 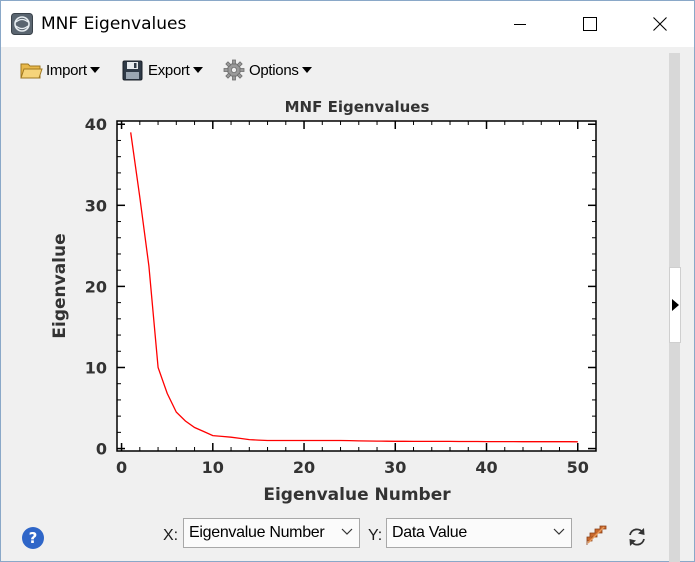 What do you see at coordinates (274, 70) in the screenshot?
I see `options-label: Options` at bounding box center [274, 70].